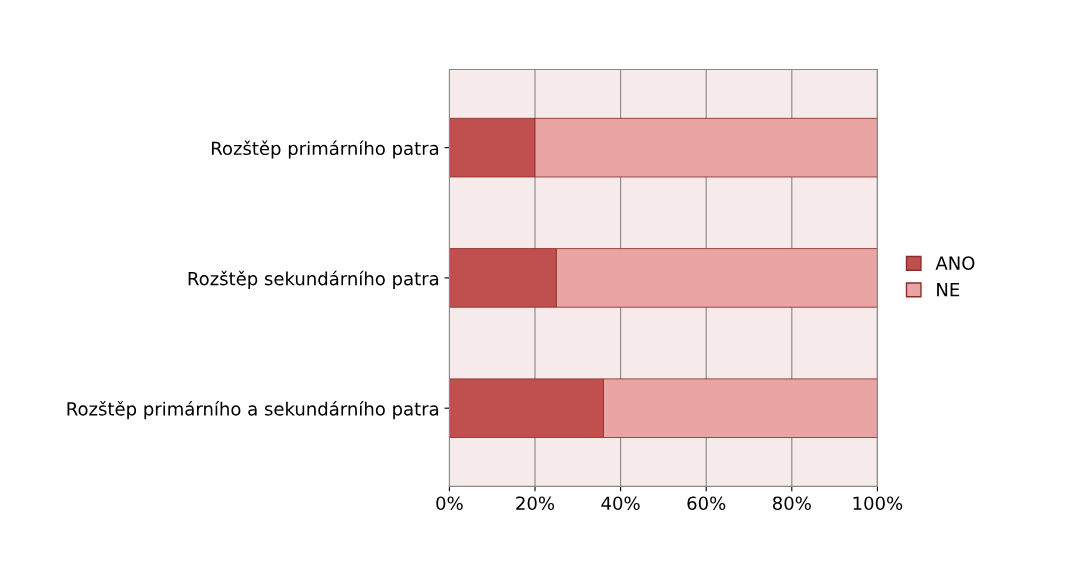  What do you see at coordinates (620, 503) in the screenshot?
I see `x-tick-label: 40%` at bounding box center [620, 503].